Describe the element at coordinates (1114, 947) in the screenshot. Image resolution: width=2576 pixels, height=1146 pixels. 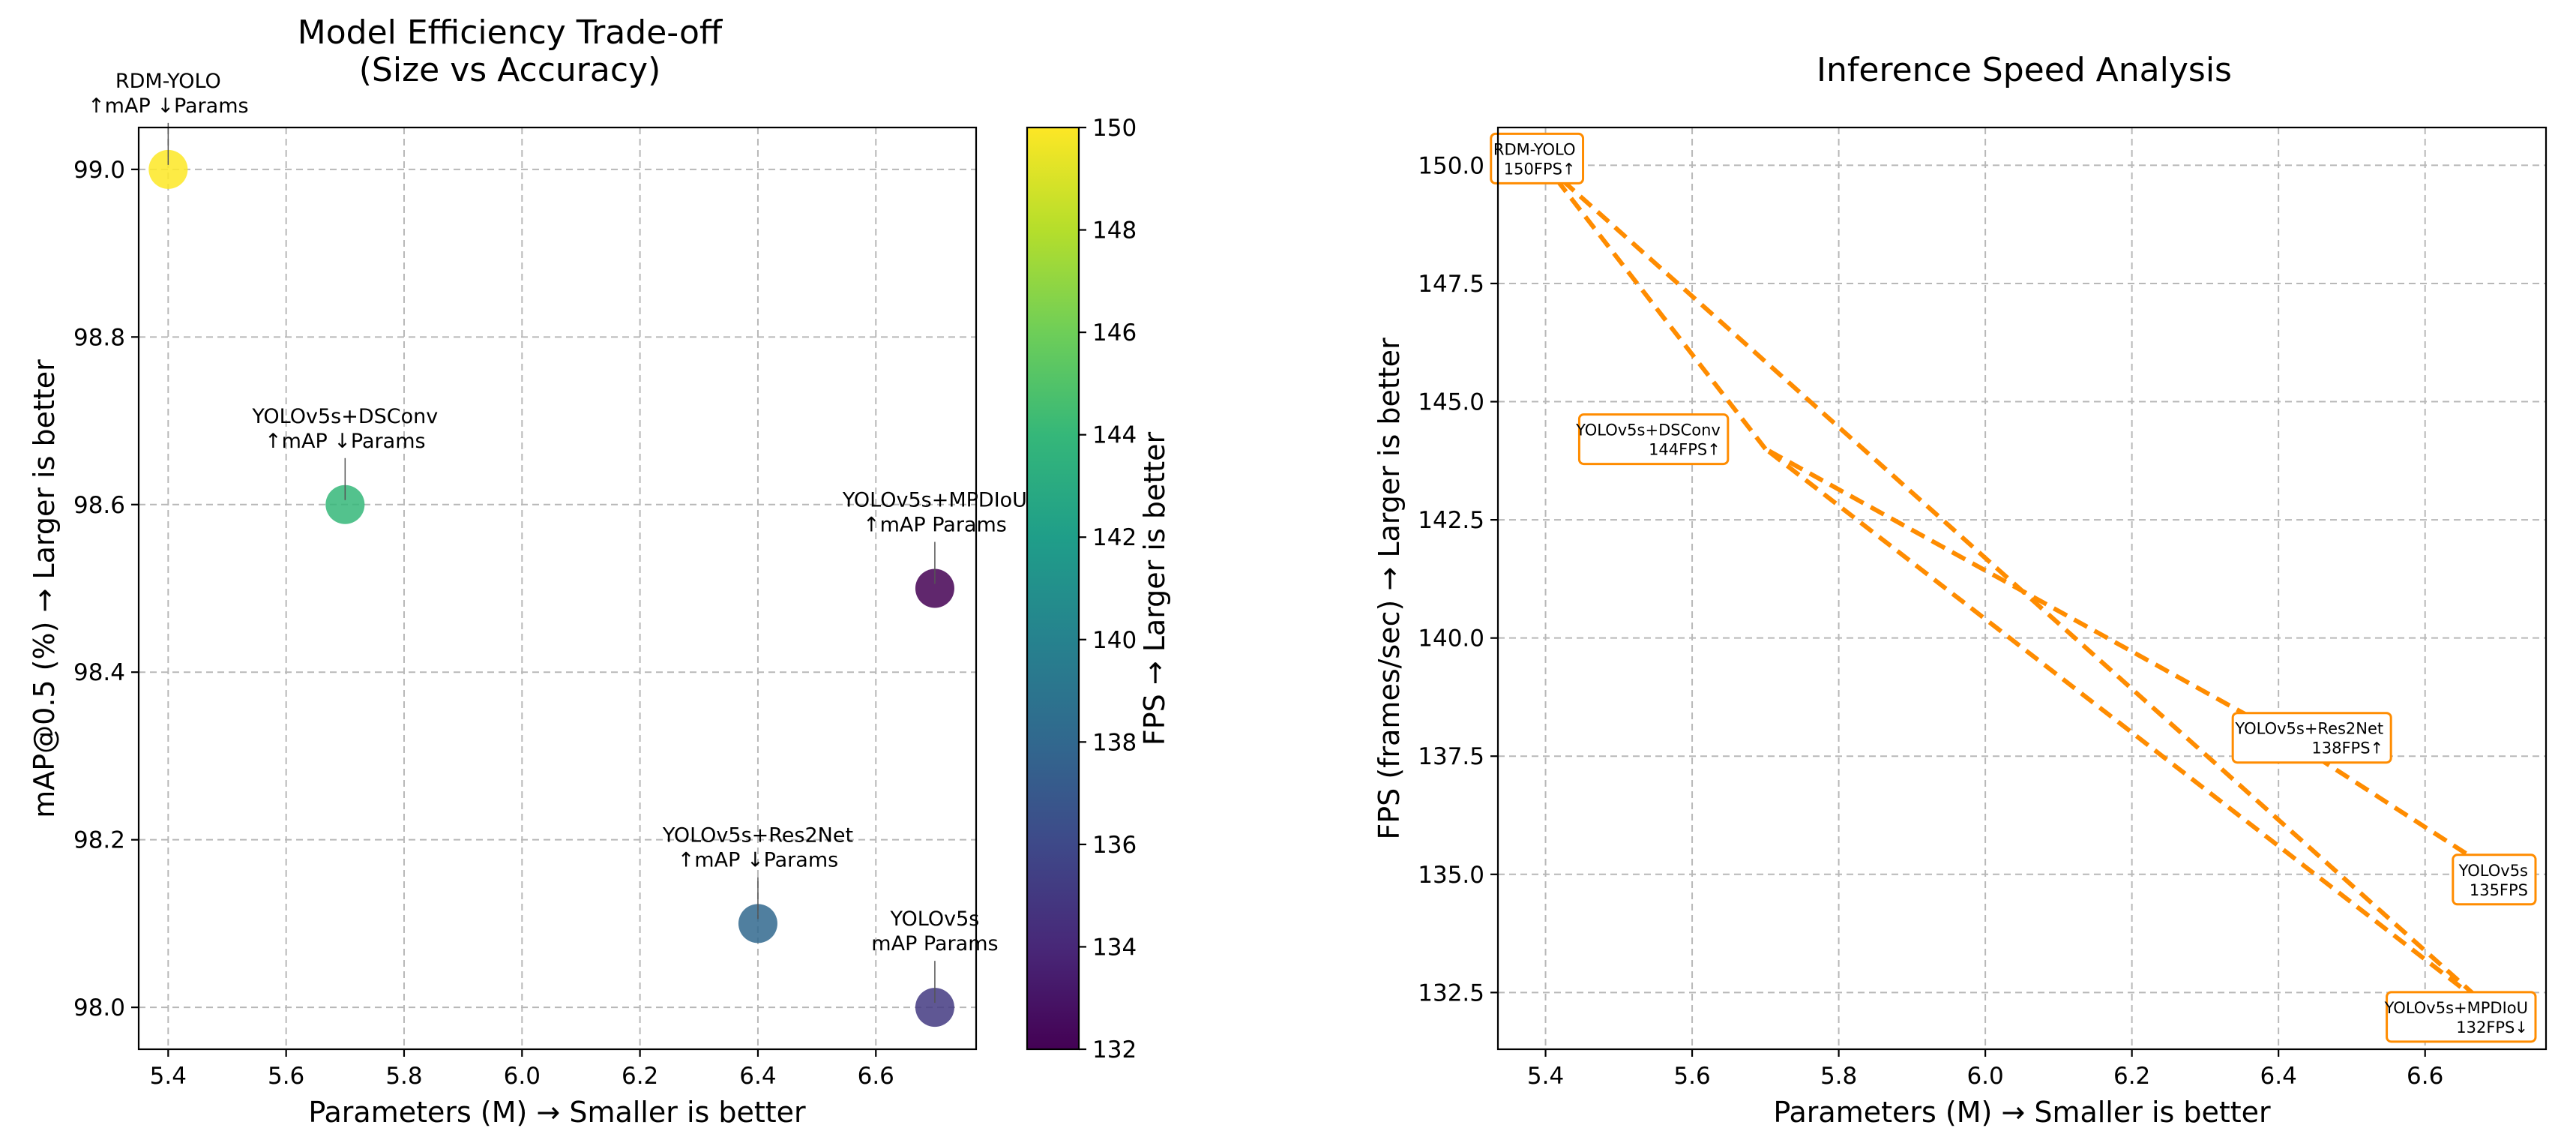
I see `colorbar-tick-label: 134` at that location.